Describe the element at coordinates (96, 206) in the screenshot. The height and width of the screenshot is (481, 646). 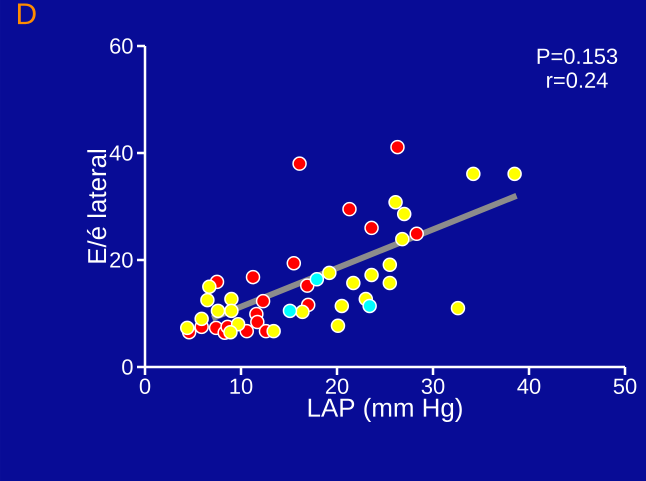
I see `y-axis-title: E/é lateral` at that location.